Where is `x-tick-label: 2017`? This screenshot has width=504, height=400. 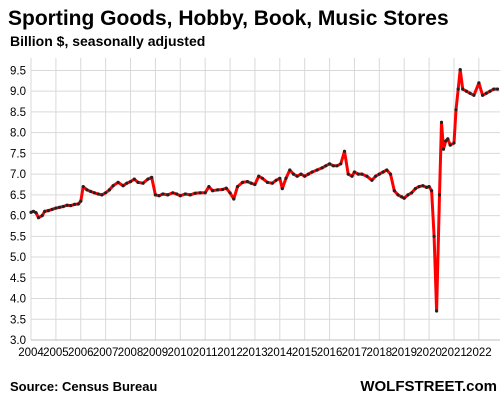
x-tick-label: 2017 is located at coordinates (355, 353).